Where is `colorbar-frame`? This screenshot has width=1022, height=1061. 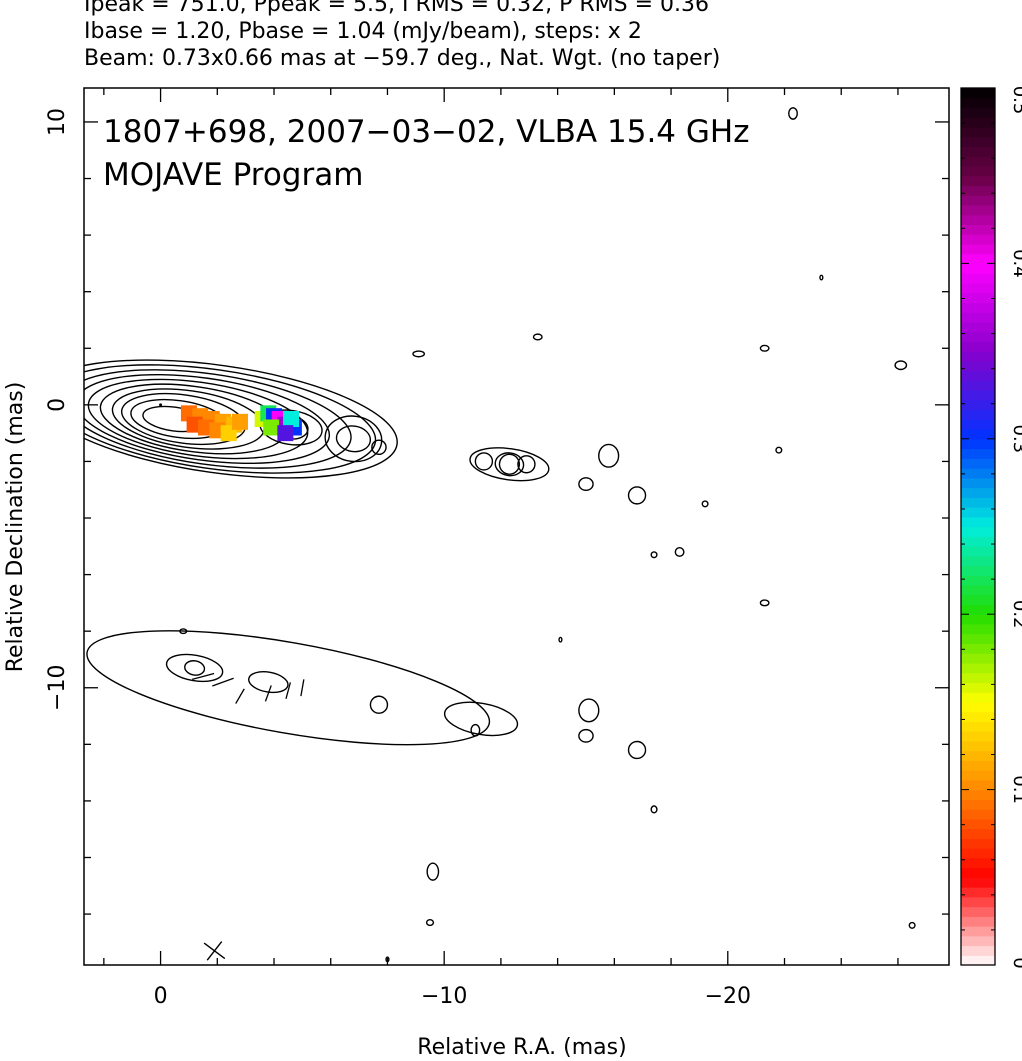 colorbar-frame is located at coordinates (978, 526).